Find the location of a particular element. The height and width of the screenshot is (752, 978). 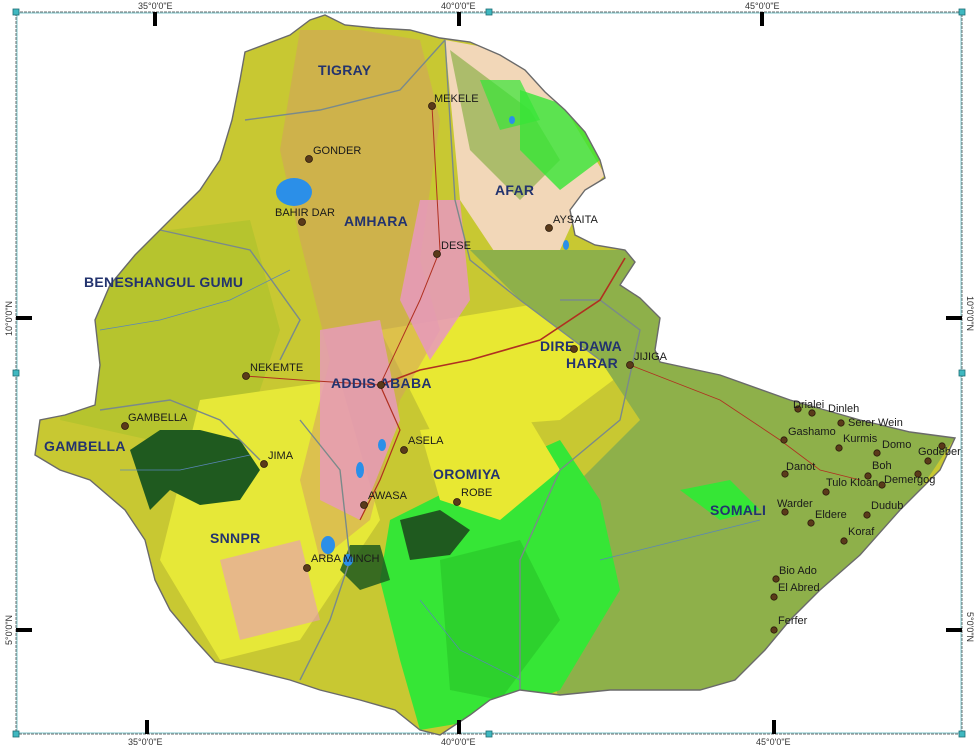

coord-right-5n: 5°0'0"N is located at coordinates (970, 627).